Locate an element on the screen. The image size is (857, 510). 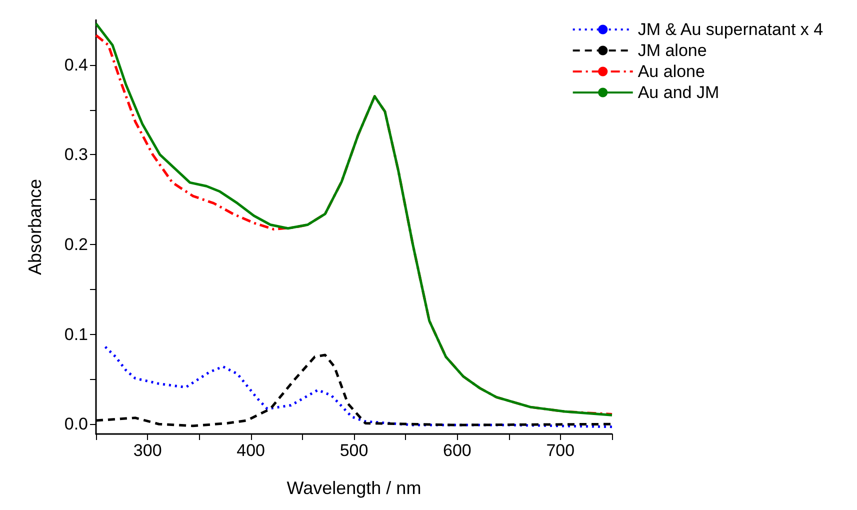
y-tick-label: 0.0 is located at coordinates (76, 424).